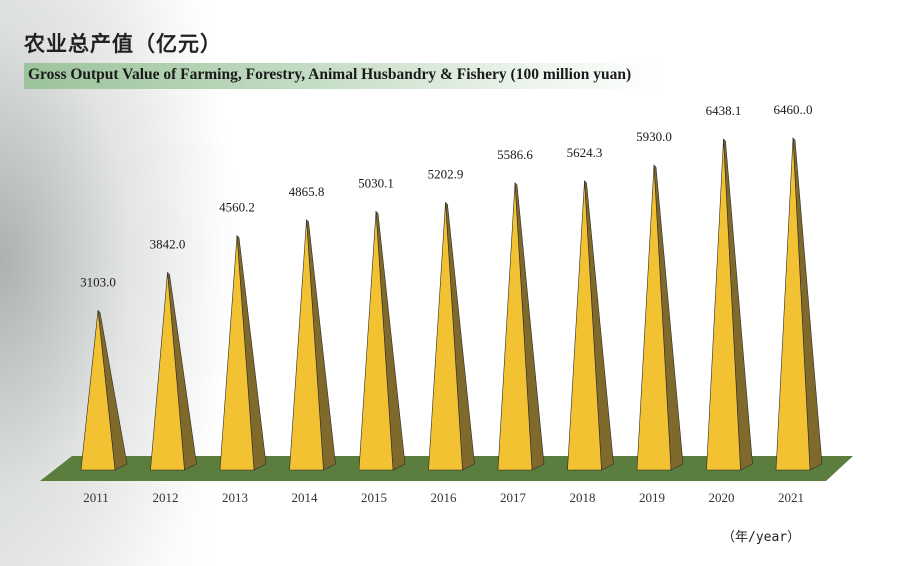  Describe the element at coordinates (723, 305) in the screenshot. I see `spike-front-2020` at that location.